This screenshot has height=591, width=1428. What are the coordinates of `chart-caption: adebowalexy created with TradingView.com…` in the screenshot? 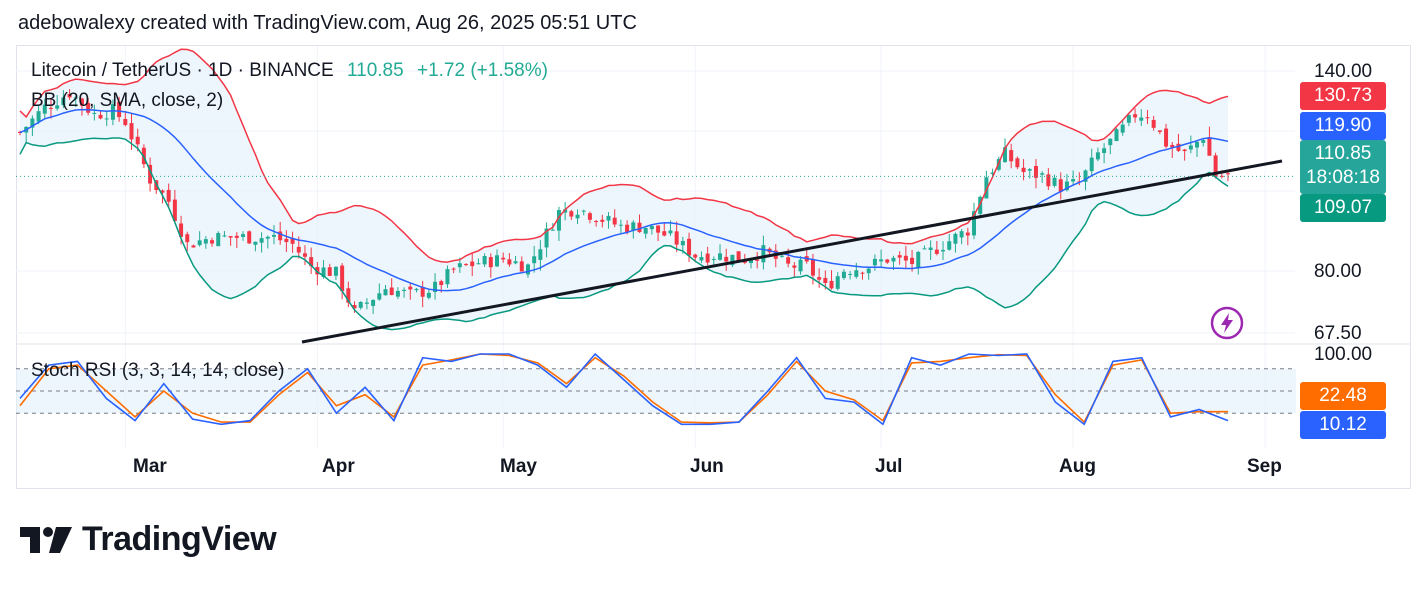 It's located at (327, 23).